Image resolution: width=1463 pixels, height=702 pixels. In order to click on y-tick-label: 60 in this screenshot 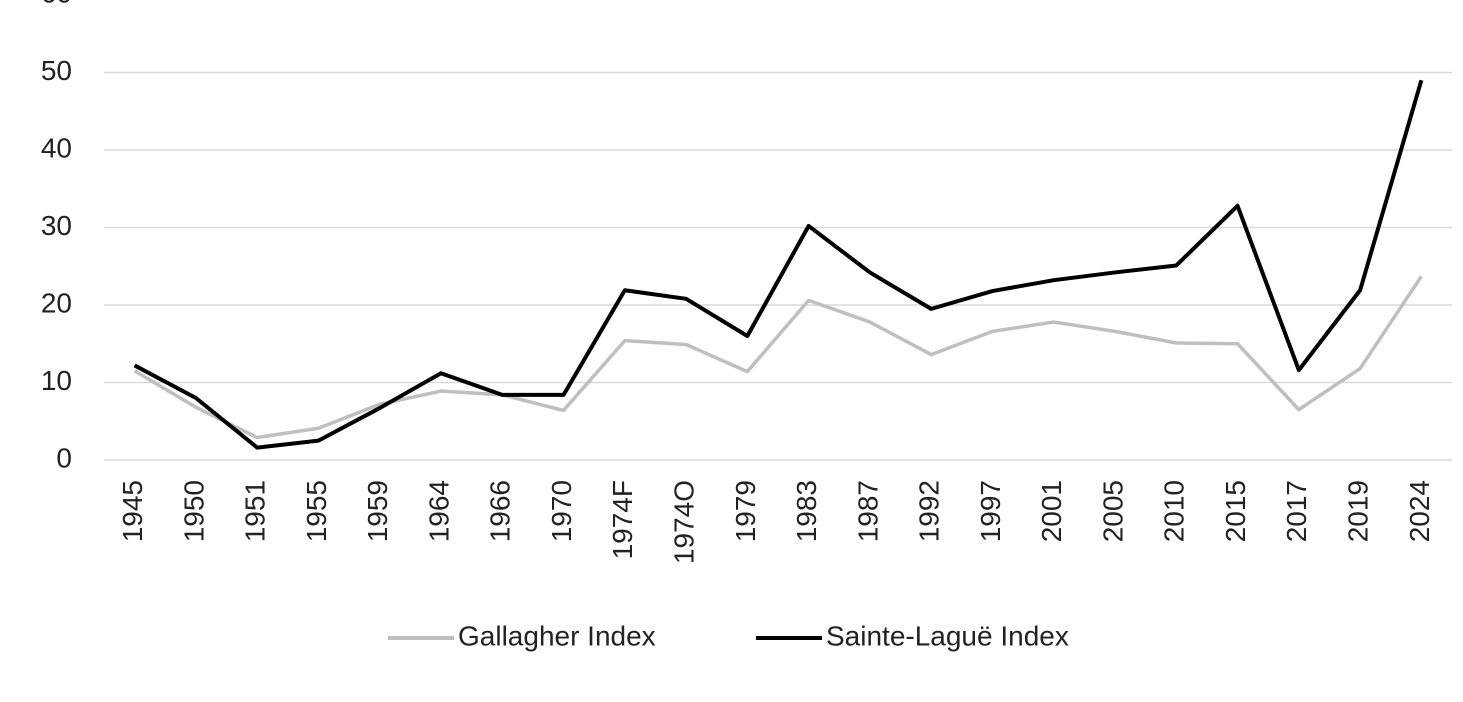, I will do `click(56, 4)`.